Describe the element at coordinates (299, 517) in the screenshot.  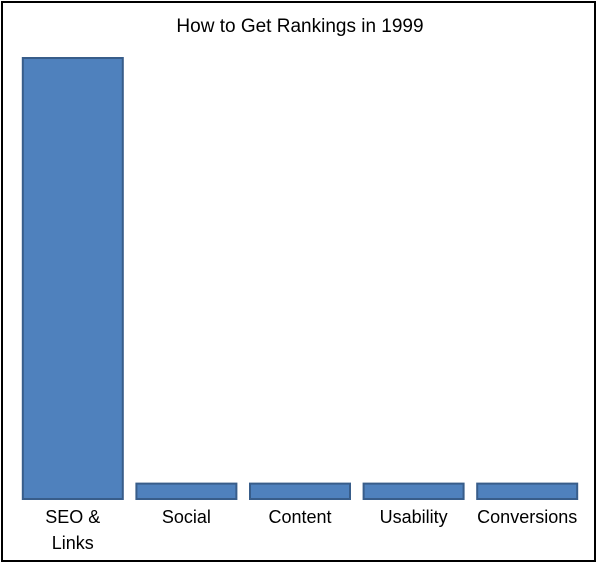
I see `tick-label-content: Content` at that location.